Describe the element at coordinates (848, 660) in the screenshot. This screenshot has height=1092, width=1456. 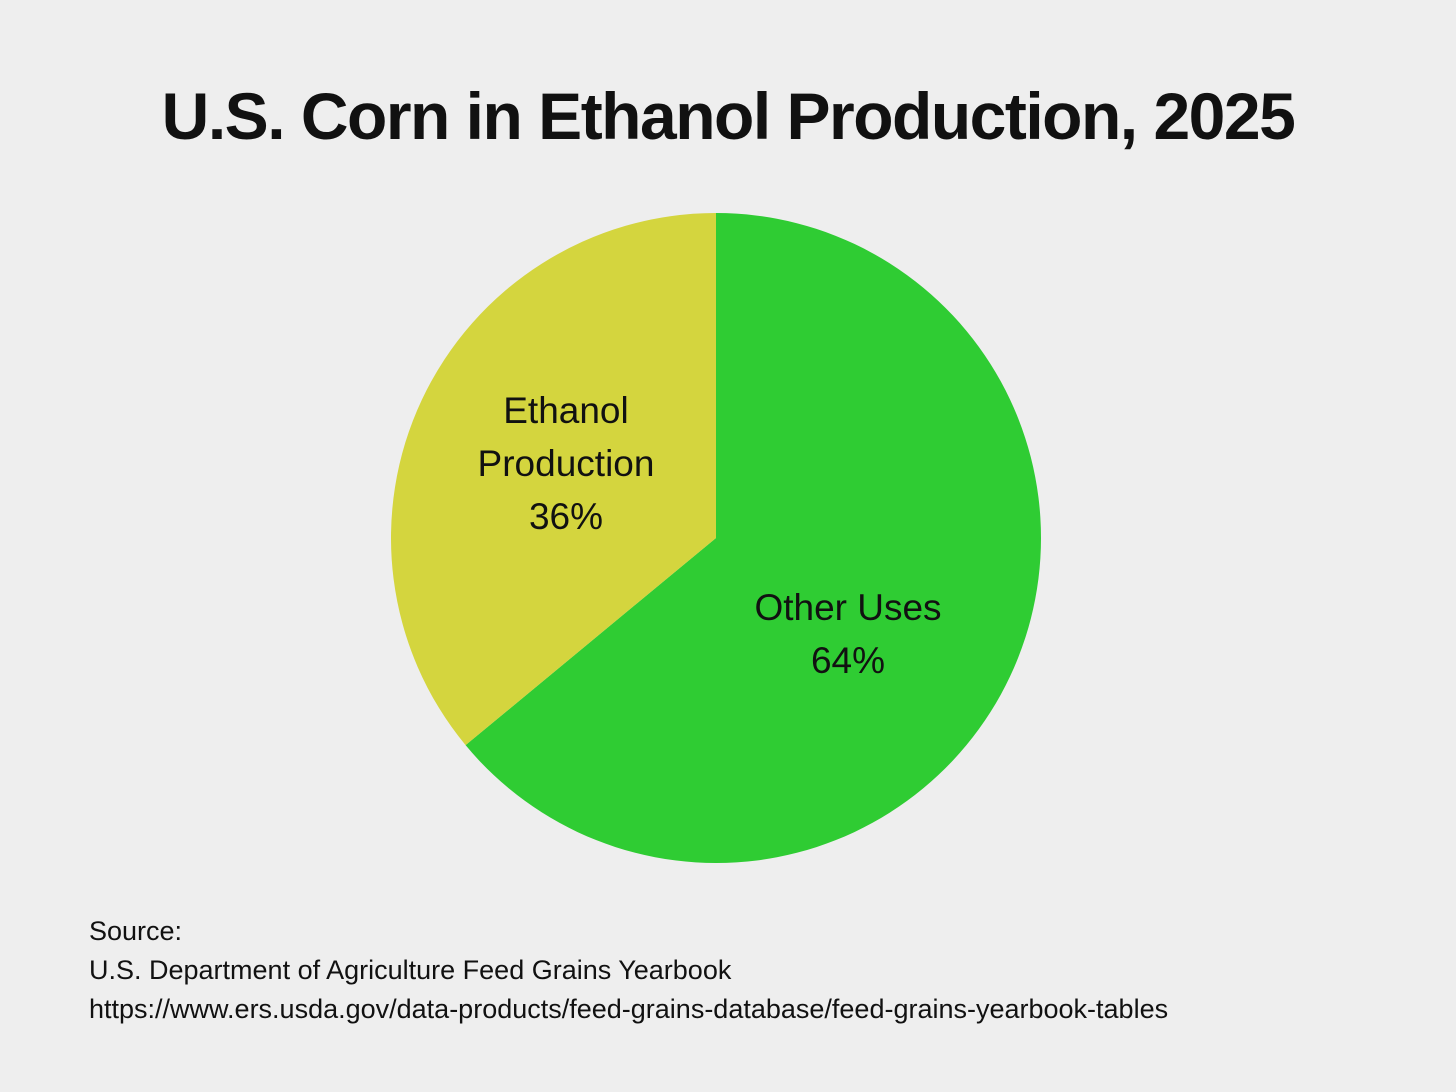
I see `slice-value-label: 64%` at that location.